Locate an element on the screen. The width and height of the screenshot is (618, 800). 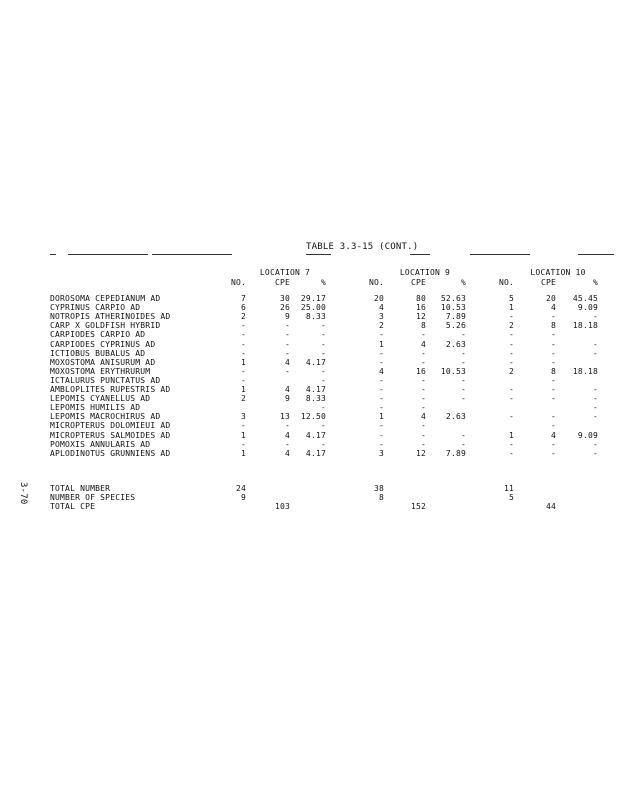
species-name: MOXOSTOMA ERYTHRURUM is located at coordinates (100, 371).